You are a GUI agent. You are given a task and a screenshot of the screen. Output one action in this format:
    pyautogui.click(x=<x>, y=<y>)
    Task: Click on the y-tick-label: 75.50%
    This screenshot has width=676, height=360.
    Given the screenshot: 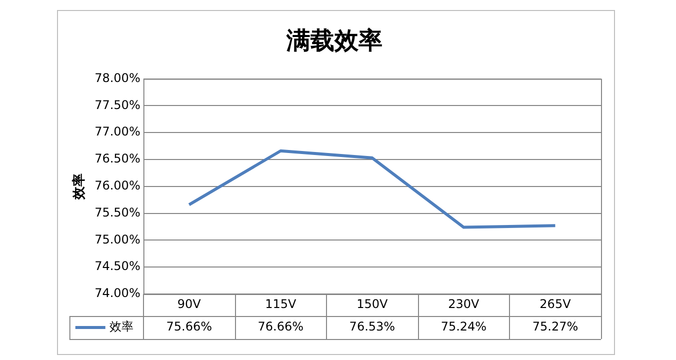 What is the action you would take?
    pyautogui.click(x=117, y=212)
    